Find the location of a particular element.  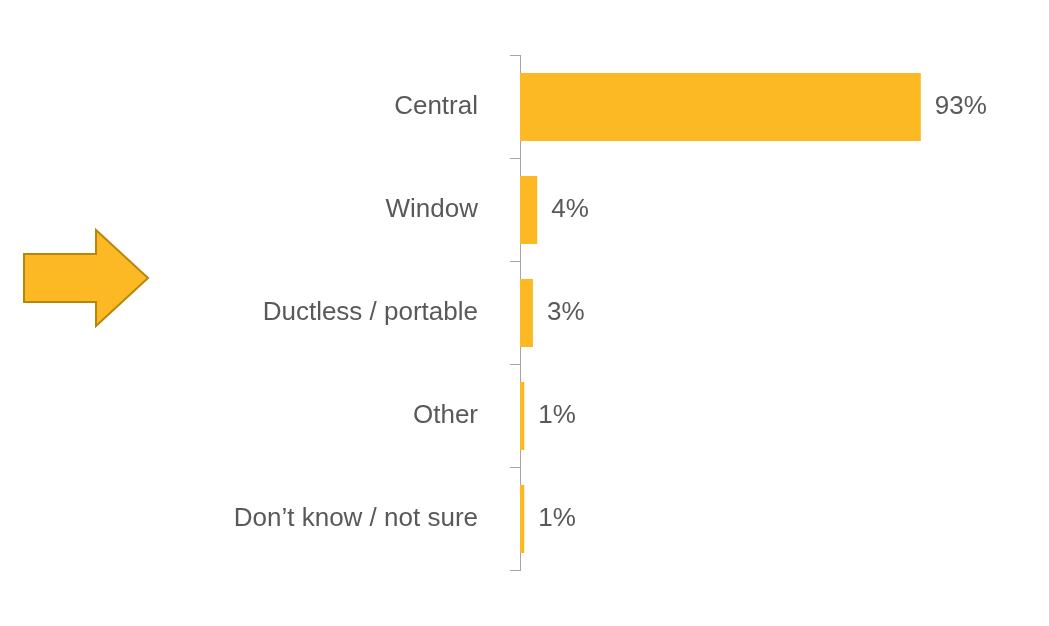

y-tick-label: Window is located at coordinates (432, 208).